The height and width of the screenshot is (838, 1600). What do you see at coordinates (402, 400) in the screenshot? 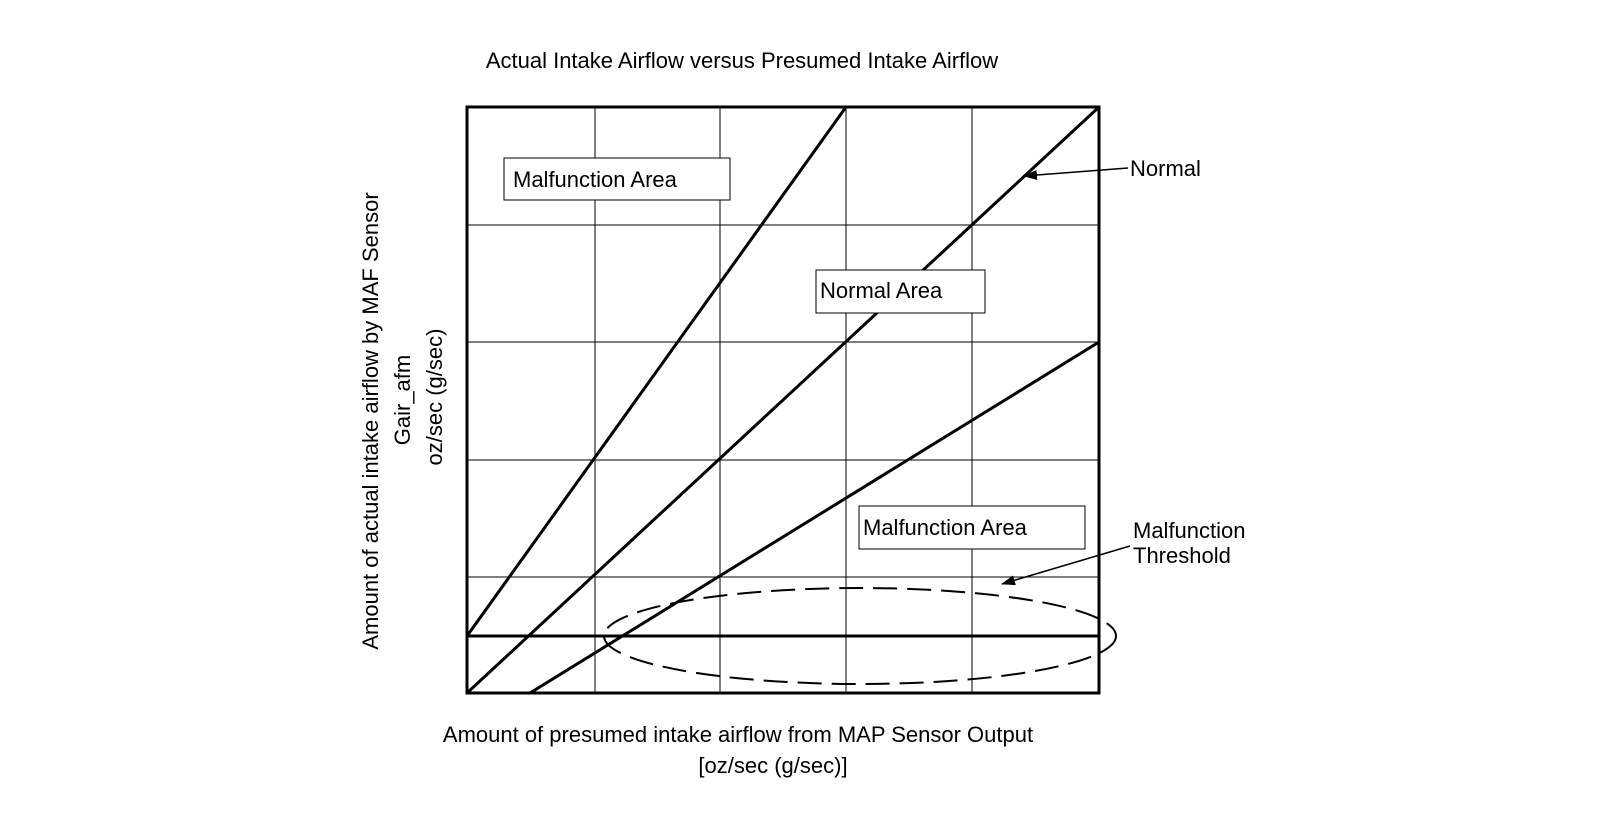
I see `y-axis-label-line2: Gair_afm` at bounding box center [402, 400].